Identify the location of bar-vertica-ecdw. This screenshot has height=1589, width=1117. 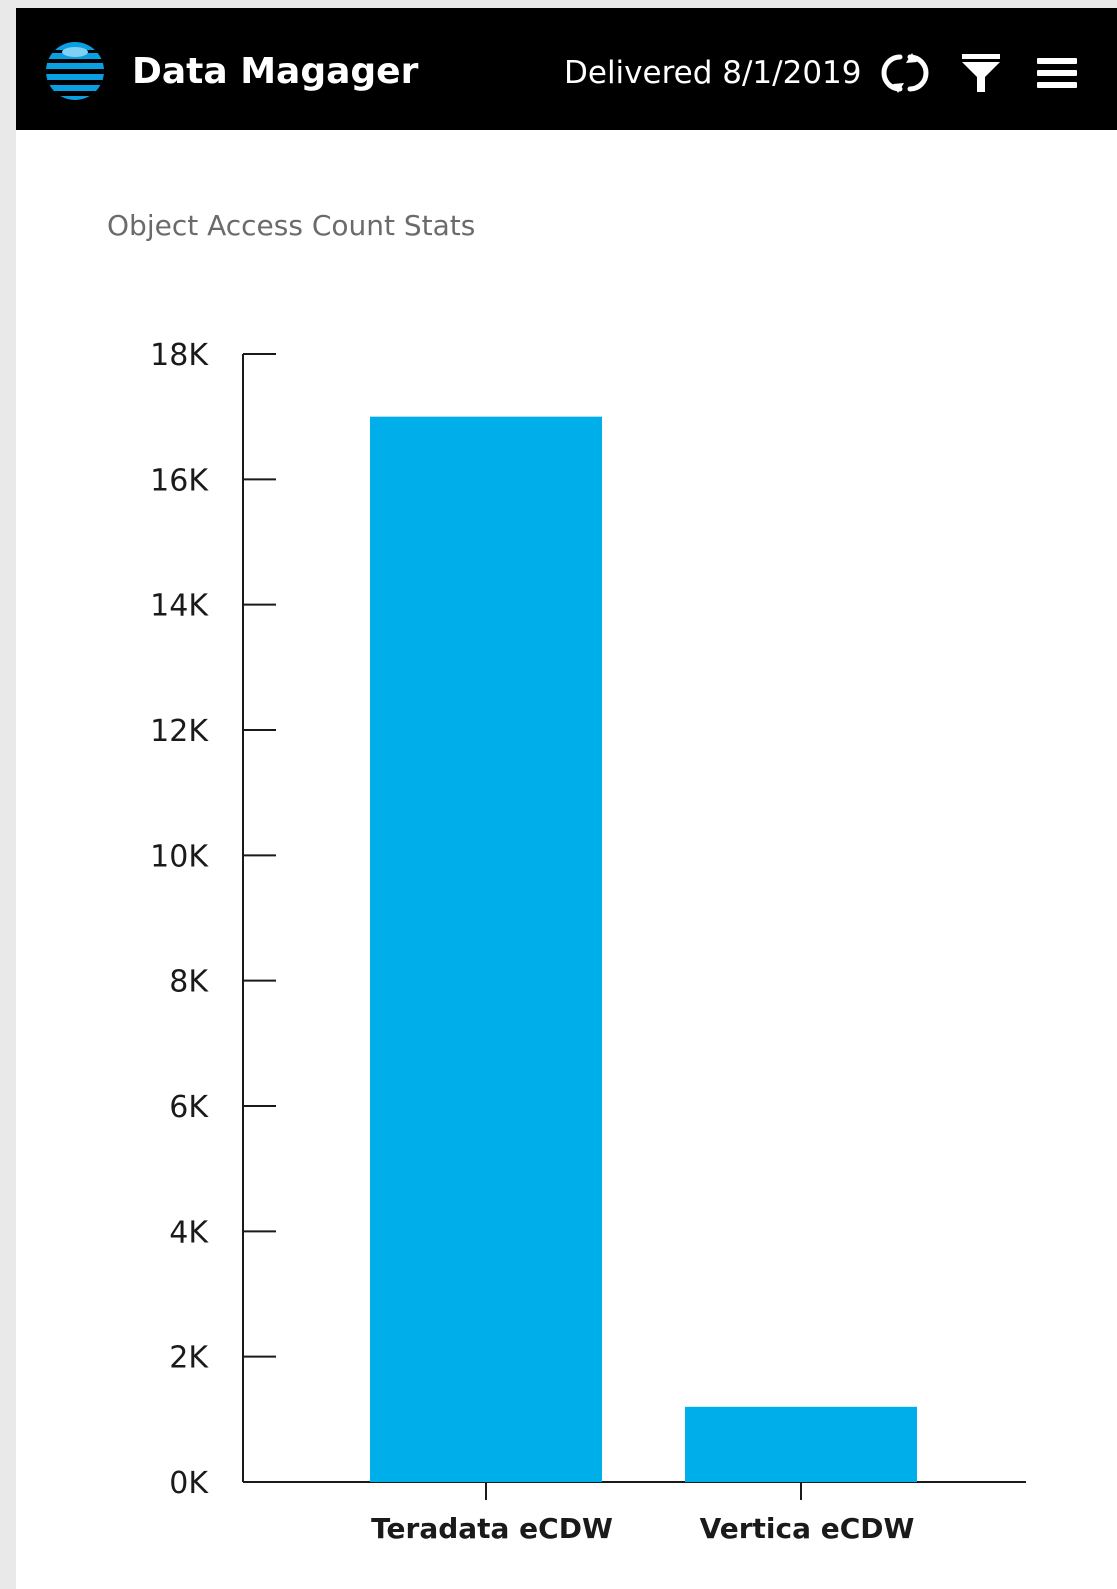
(801, 1444).